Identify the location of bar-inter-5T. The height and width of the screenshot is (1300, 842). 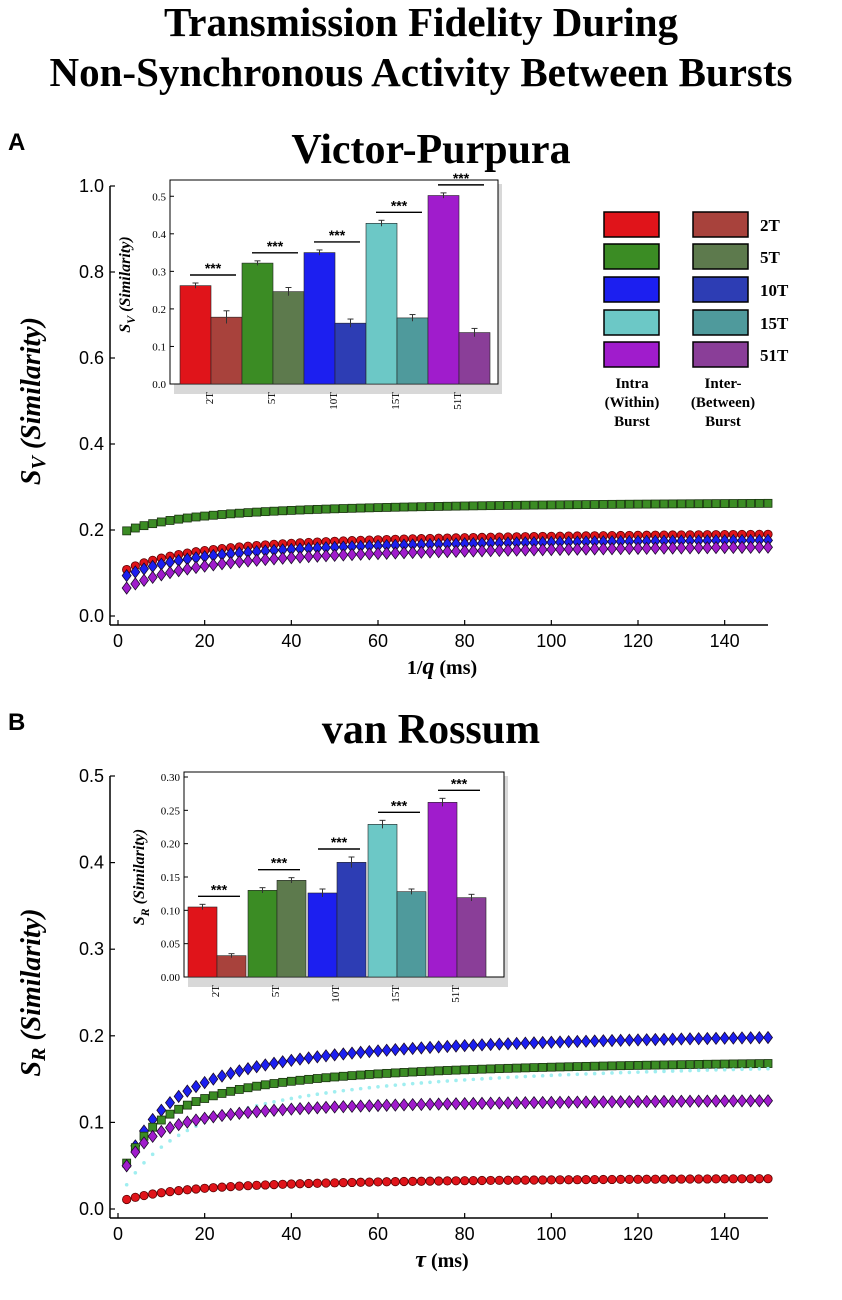
(288, 338).